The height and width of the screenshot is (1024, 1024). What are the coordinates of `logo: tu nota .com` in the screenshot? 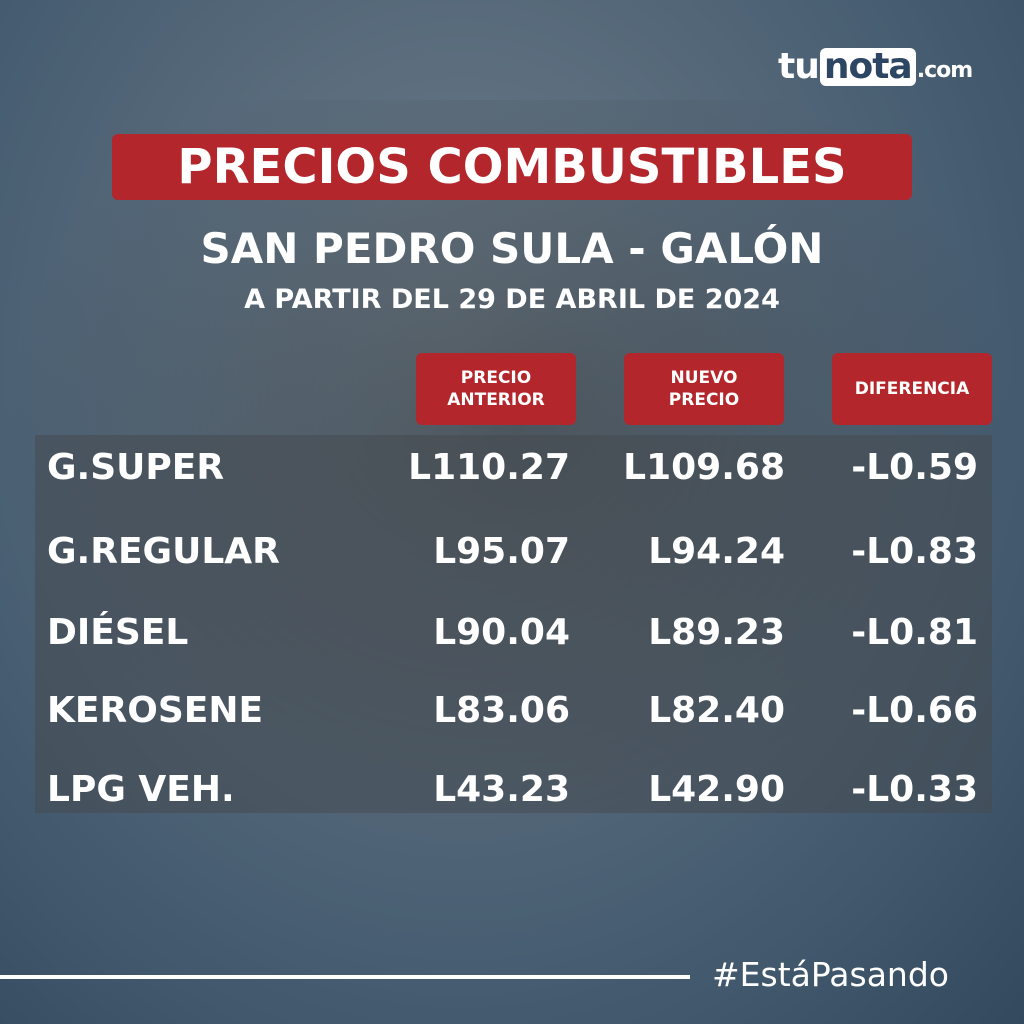 It's located at (875, 66).